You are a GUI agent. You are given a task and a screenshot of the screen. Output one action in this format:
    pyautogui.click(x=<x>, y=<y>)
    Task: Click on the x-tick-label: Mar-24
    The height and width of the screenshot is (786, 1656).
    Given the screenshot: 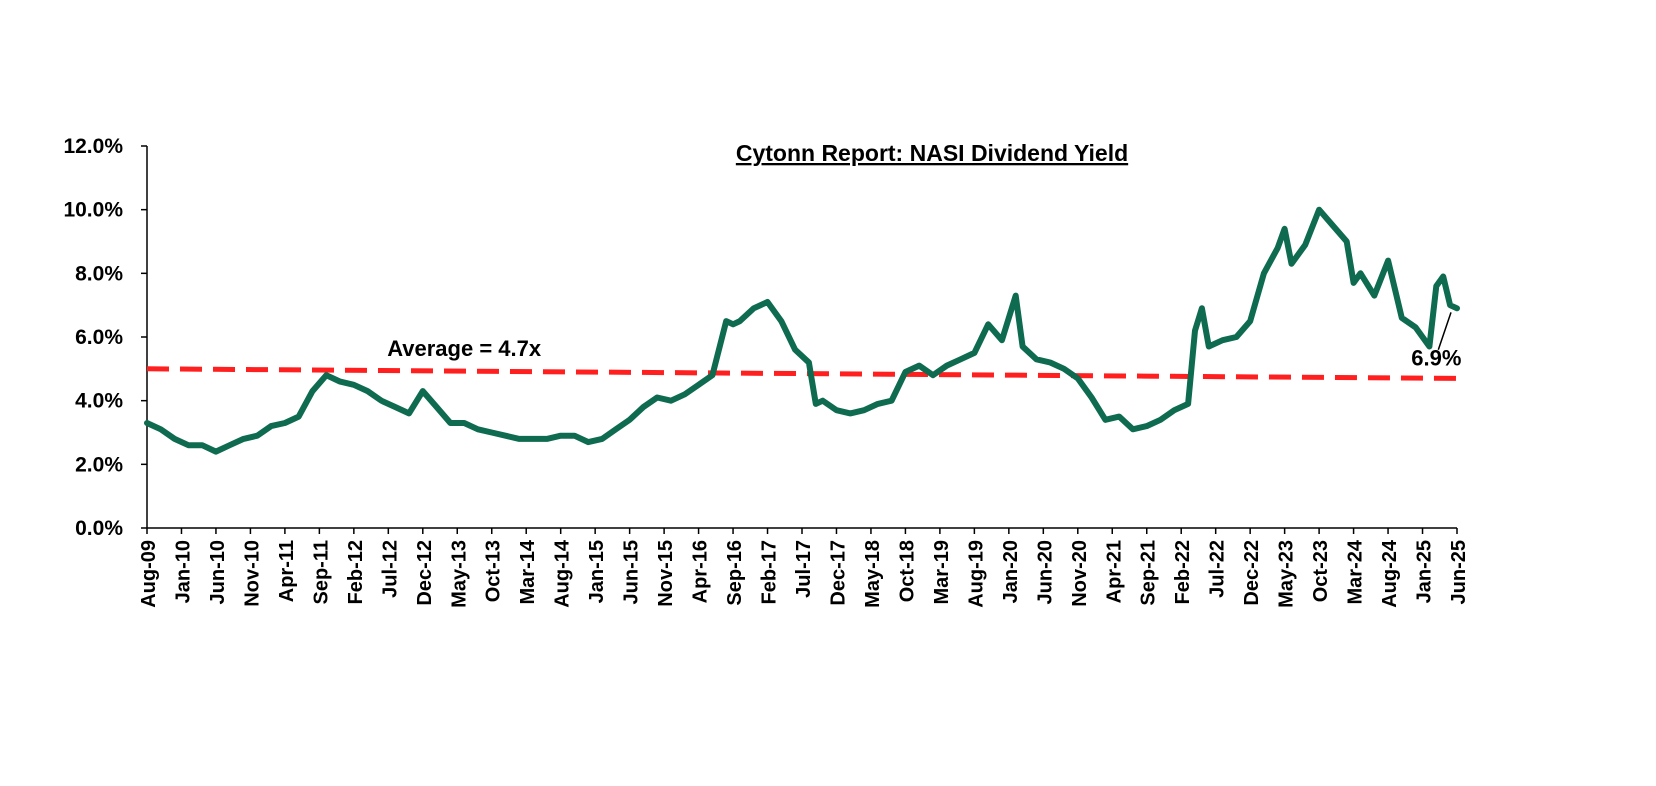 What is the action you would take?
    pyautogui.click(x=1356, y=571)
    